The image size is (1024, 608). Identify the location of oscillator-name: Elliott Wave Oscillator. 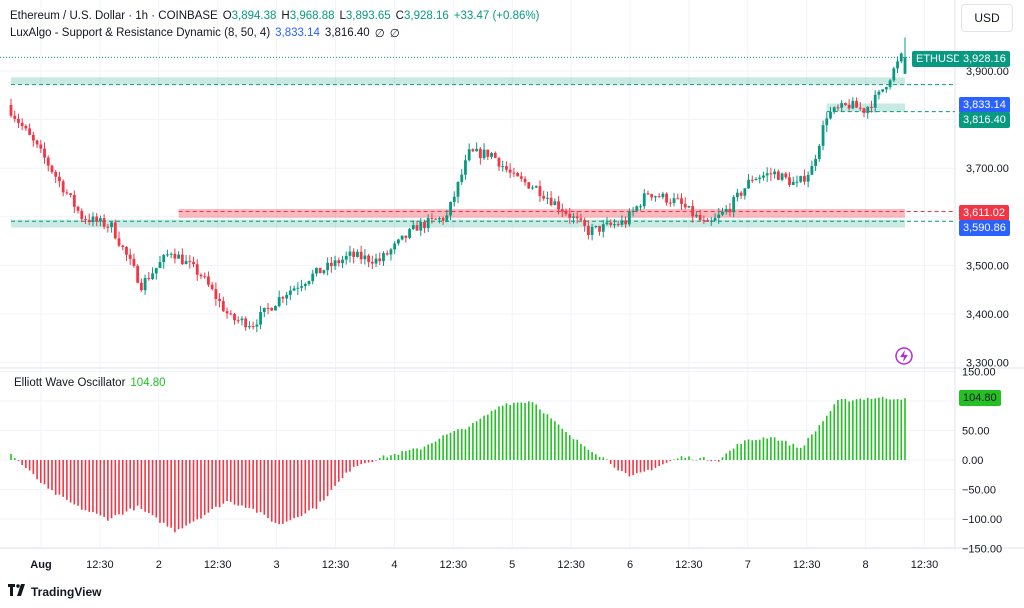
(70, 383).